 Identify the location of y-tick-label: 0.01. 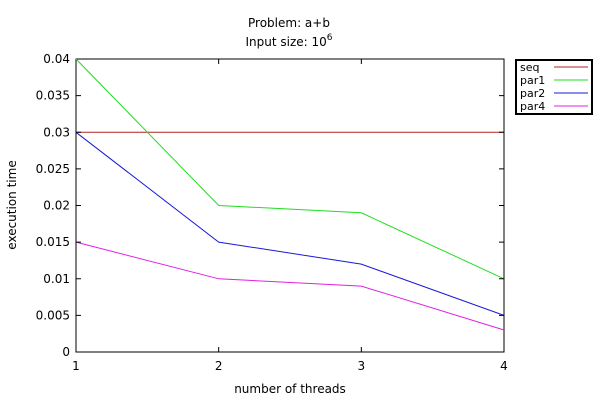
(56, 279).